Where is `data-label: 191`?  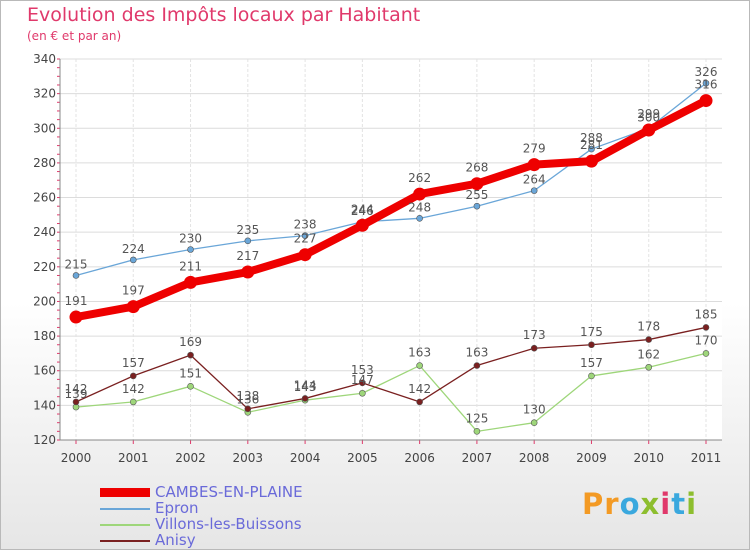
data-label: 191 is located at coordinates (76, 301).